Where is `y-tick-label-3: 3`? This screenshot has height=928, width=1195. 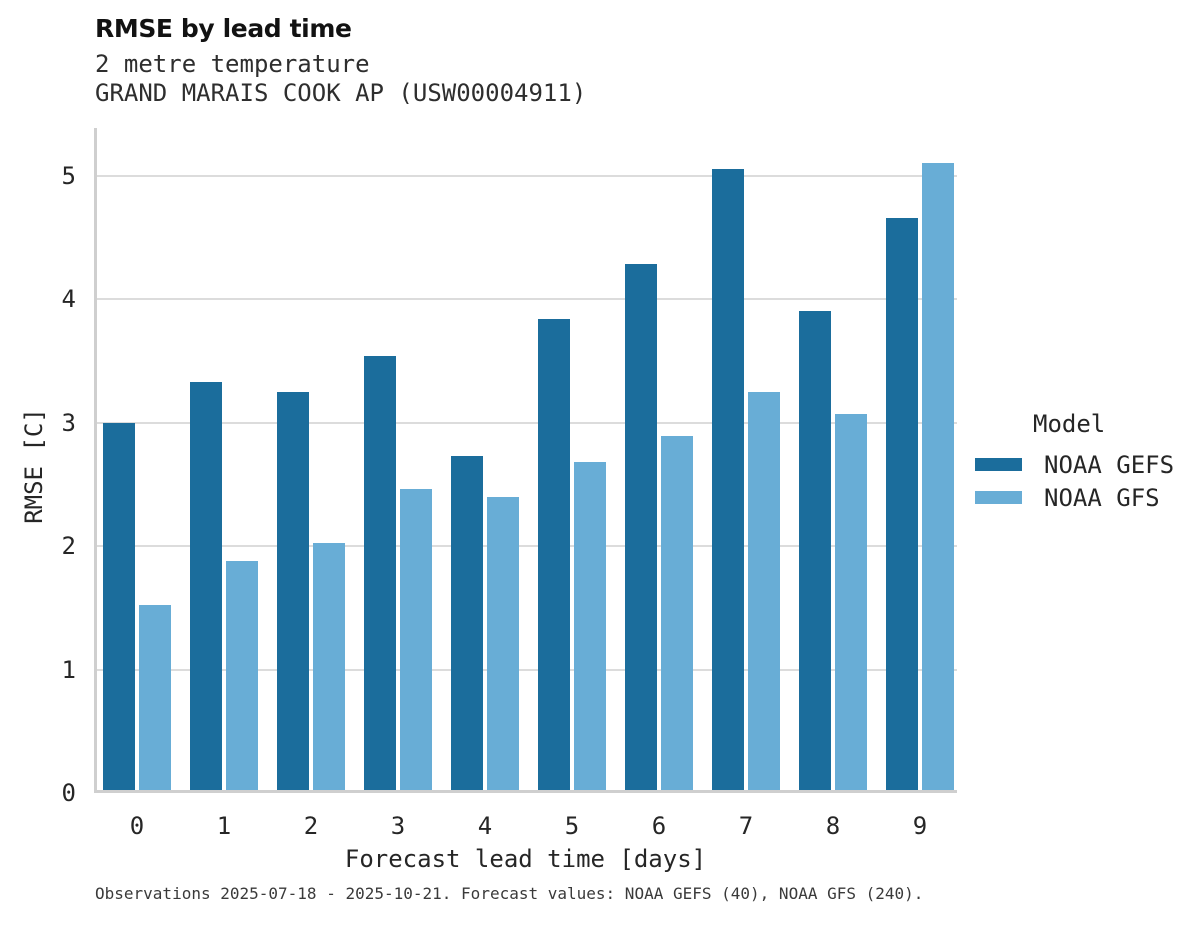
y-tick-label-3: 3 is located at coordinates (68, 422).